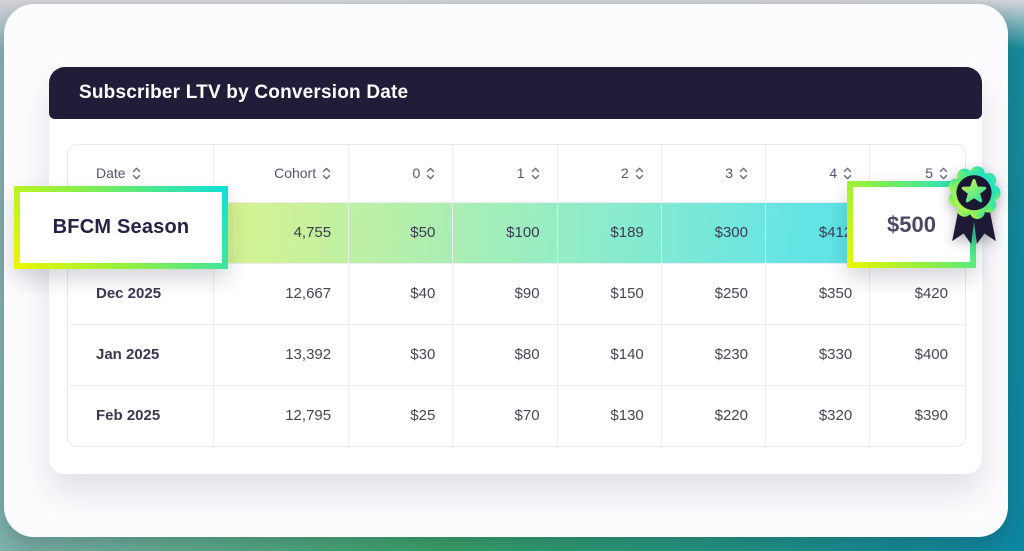 This screenshot has height=551, width=1024. What do you see at coordinates (505, 355) in the screenshot?
I see `cell-ltv-1: $80` at bounding box center [505, 355].